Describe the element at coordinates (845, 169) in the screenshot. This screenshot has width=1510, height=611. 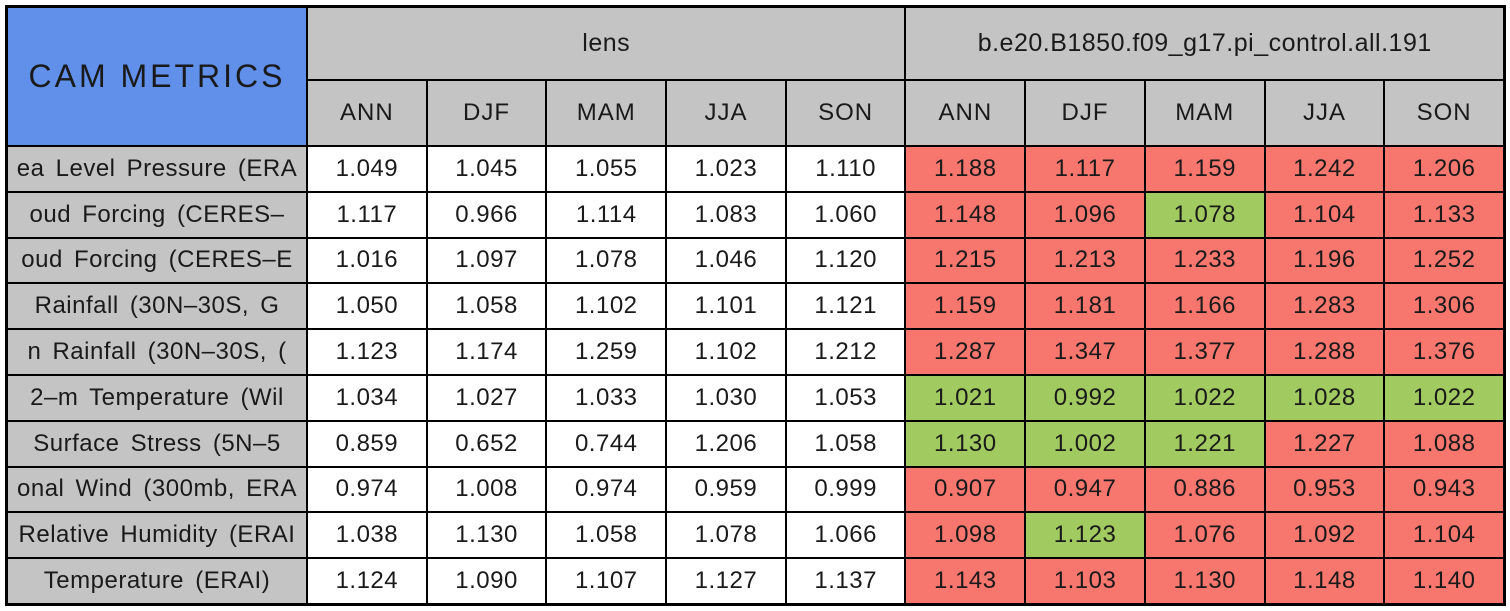
I see `metric-value-lens: 1.110` at that location.